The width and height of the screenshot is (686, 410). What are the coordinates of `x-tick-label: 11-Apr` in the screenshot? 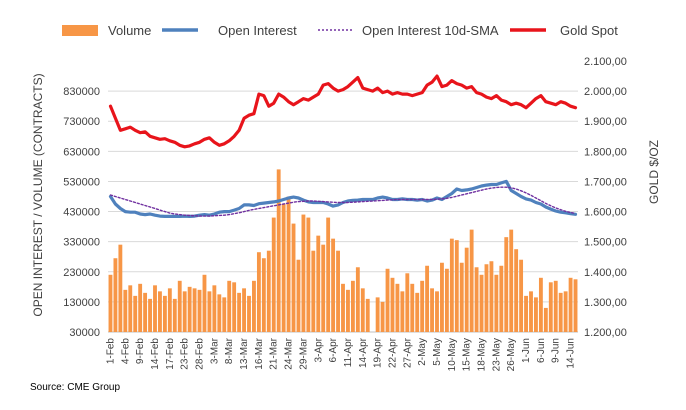 It's located at (348, 352).